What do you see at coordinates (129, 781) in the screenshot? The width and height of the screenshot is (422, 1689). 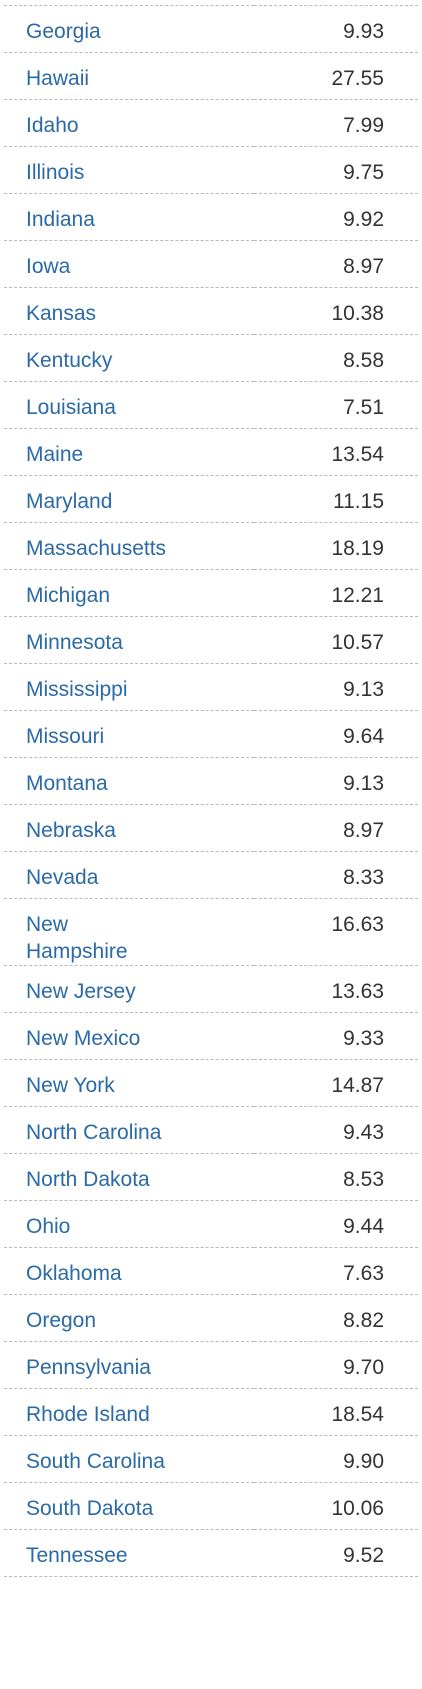 I see `state-link: Montana` at bounding box center [129, 781].